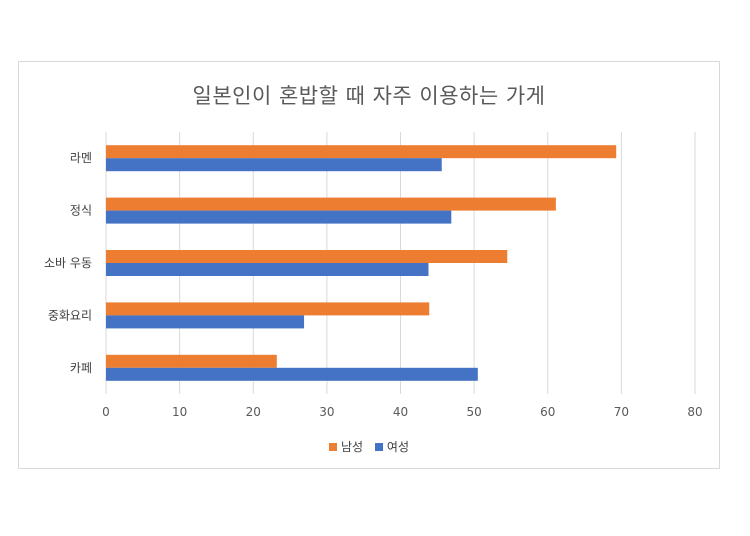  What do you see at coordinates (253, 412) in the screenshot?
I see `x-tick-label: 20` at bounding box center [253, 412].